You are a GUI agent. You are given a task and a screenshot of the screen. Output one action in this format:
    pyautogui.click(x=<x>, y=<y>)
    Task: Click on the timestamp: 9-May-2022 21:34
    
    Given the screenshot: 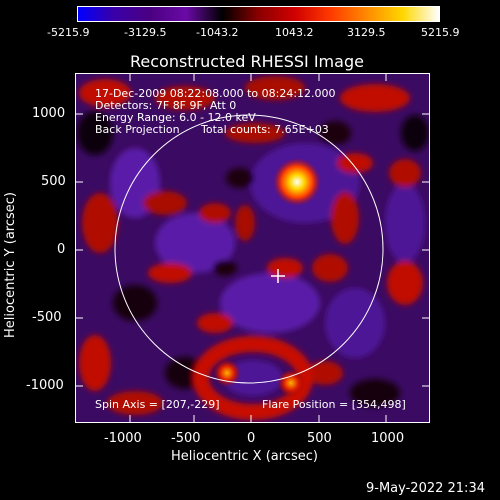 What is the action you would take?
    pyautogui.click(x=425, y=488)
    